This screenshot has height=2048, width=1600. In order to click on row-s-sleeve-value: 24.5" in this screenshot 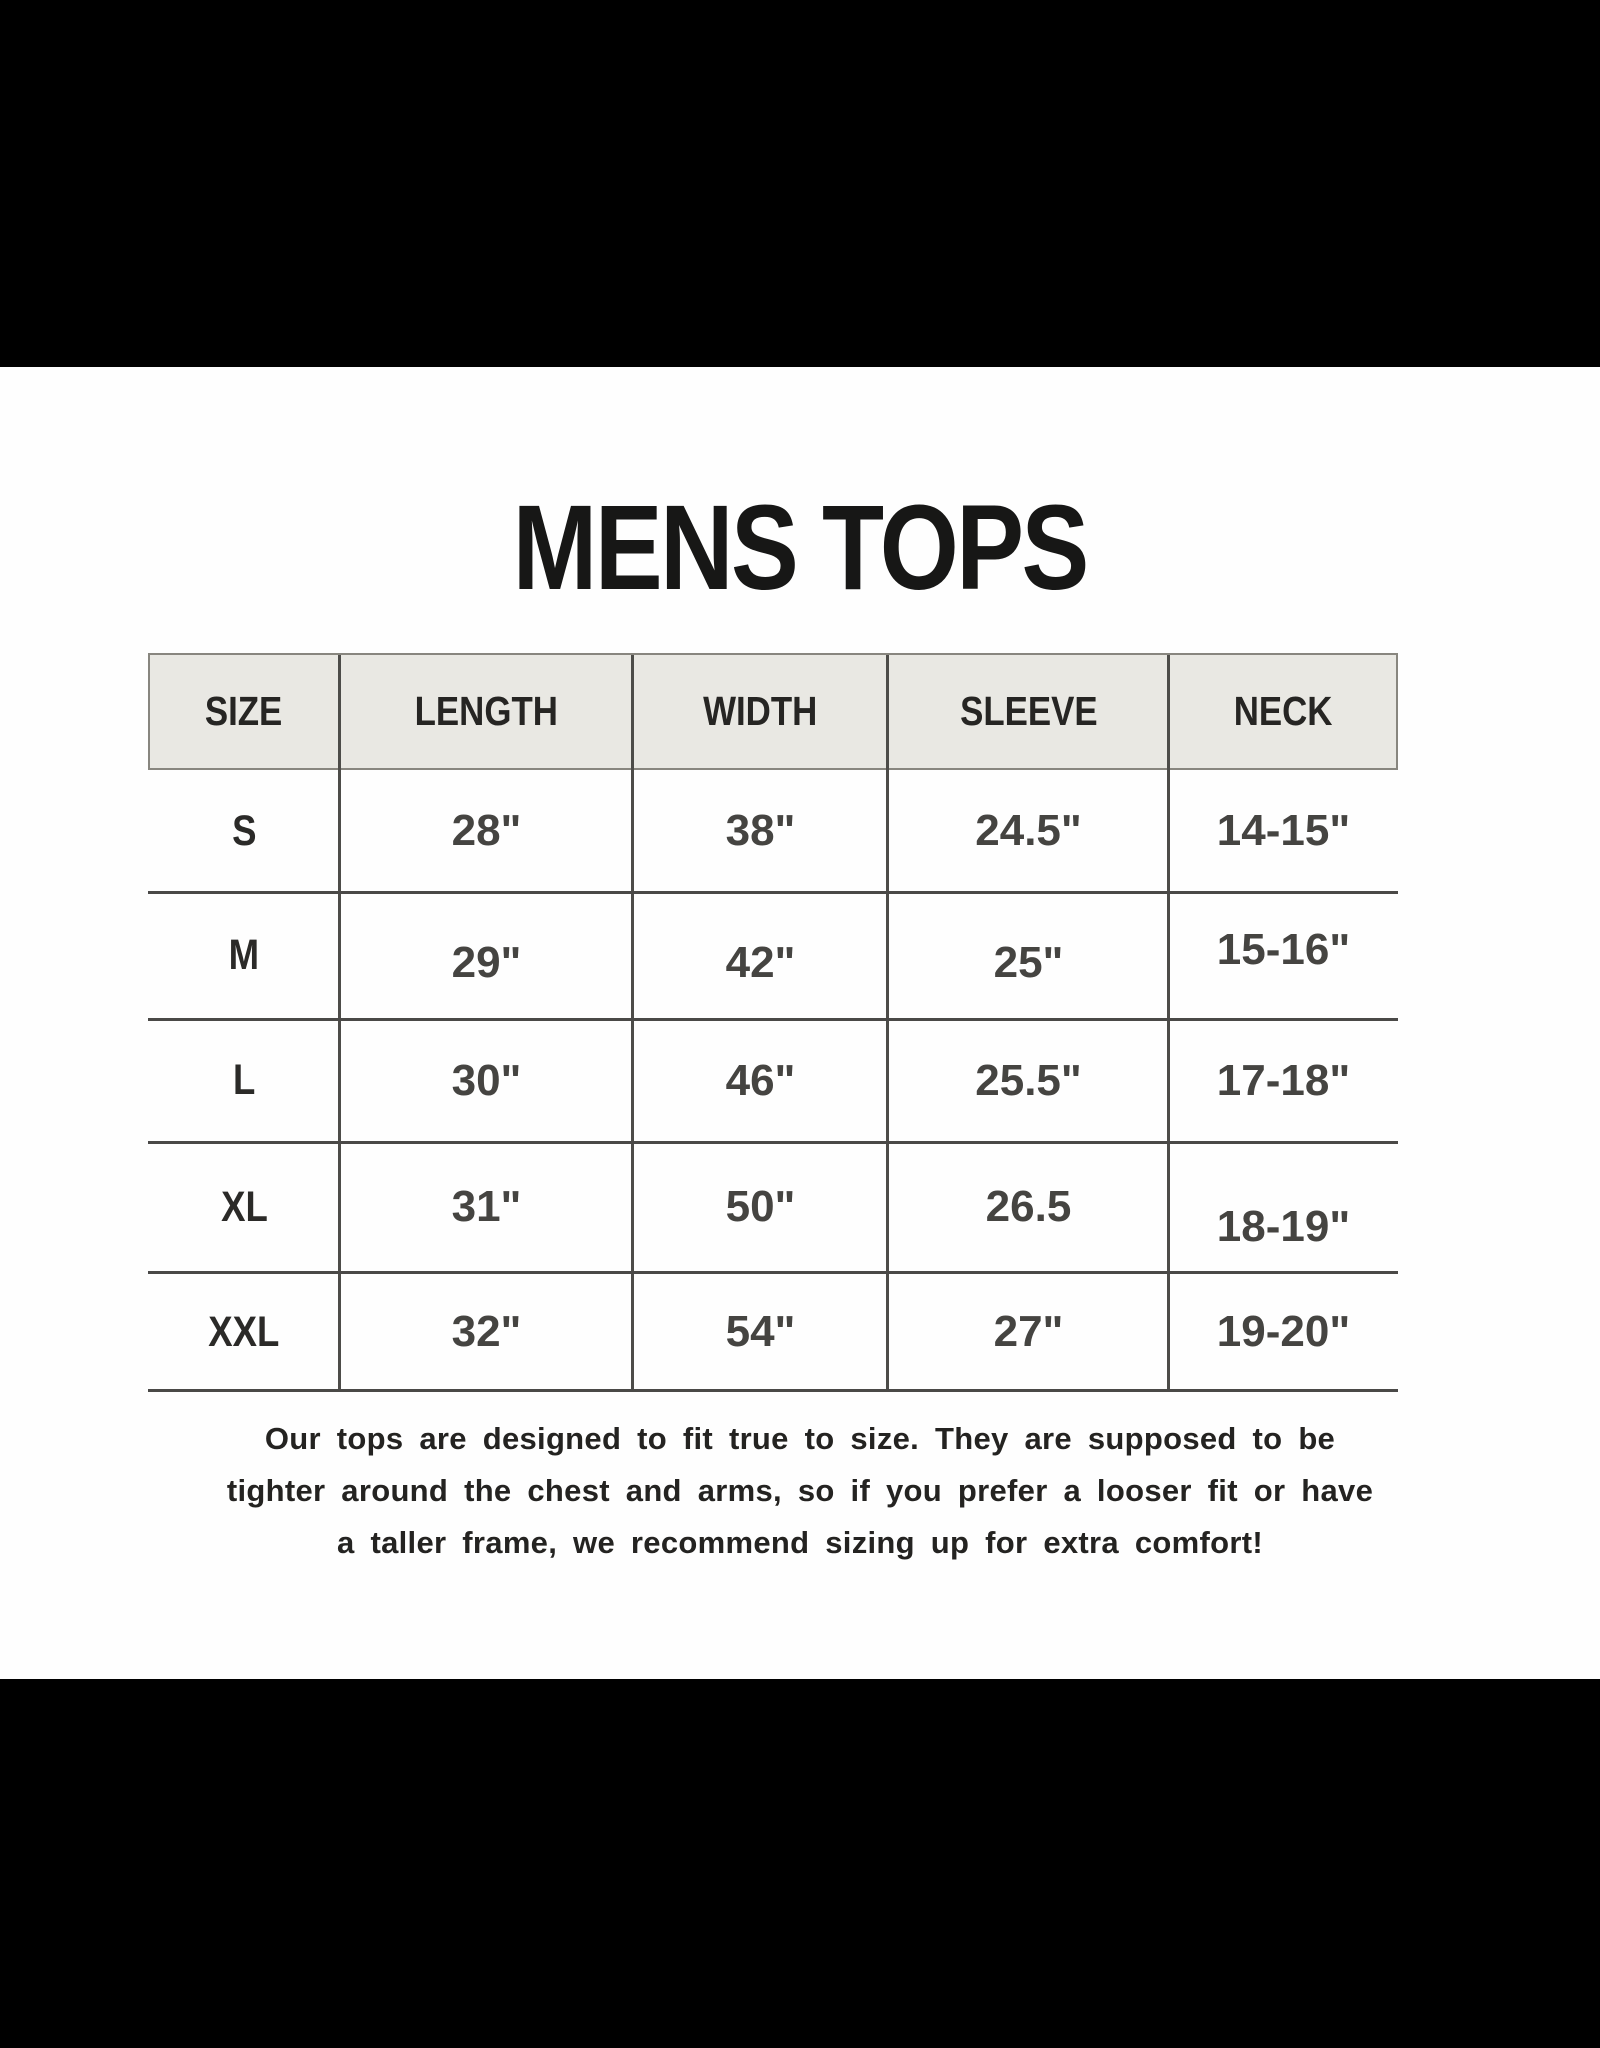, I will do `click(1028, 830)`.